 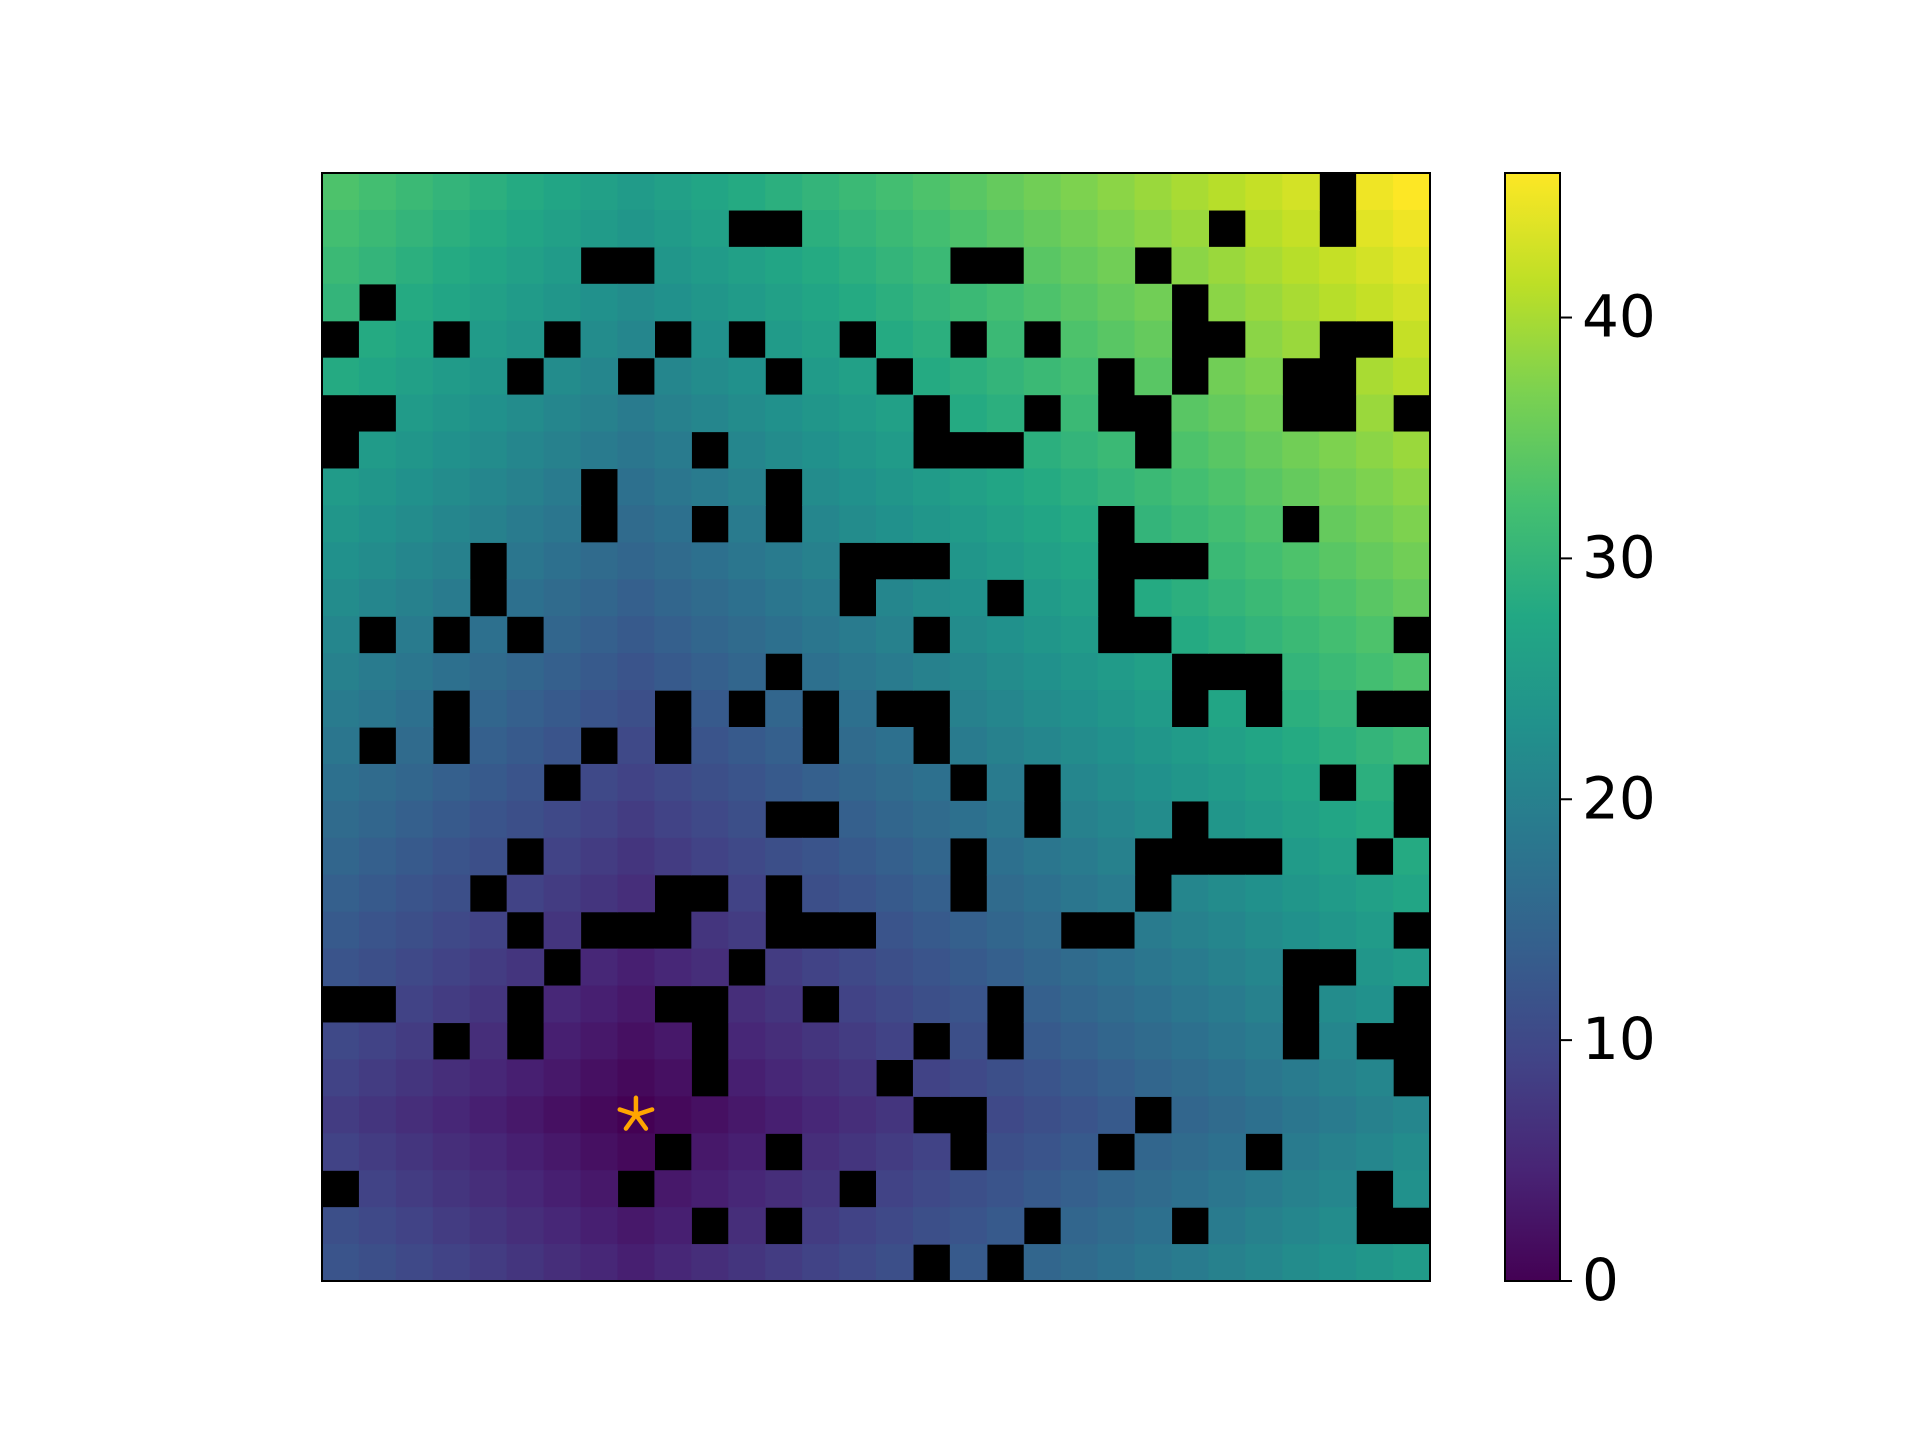 I want to click on colorbar-tick-label: 20, so click(x=1619, y=798).